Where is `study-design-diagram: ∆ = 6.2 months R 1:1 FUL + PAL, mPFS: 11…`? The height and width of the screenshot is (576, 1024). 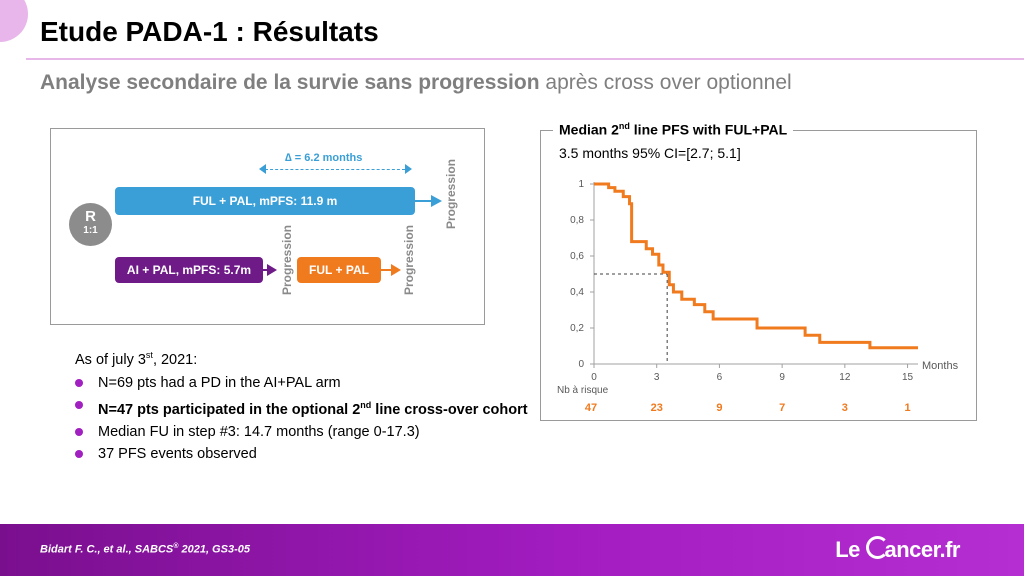 study-design-diagram: ∆ = 6.2 months R 1:1 FUL + PAL, mPFS: 11… is located at coordinates (267, 226).